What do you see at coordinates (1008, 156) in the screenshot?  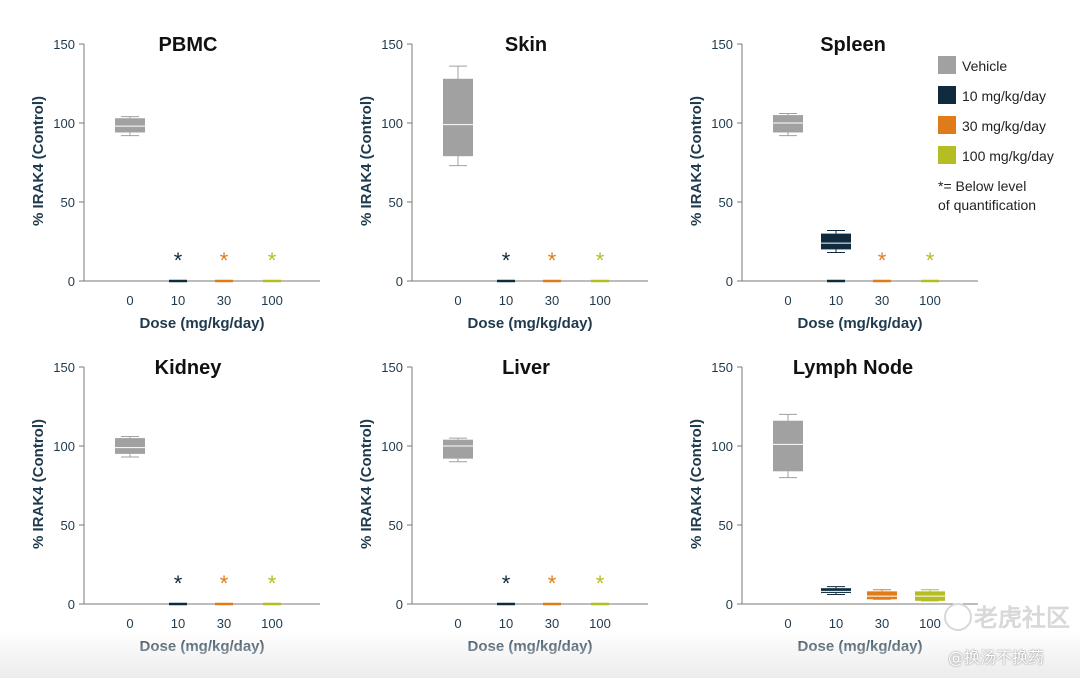 I see `legend-label-4: 100 mg/kg/day` at bounding box center [1008, 156].